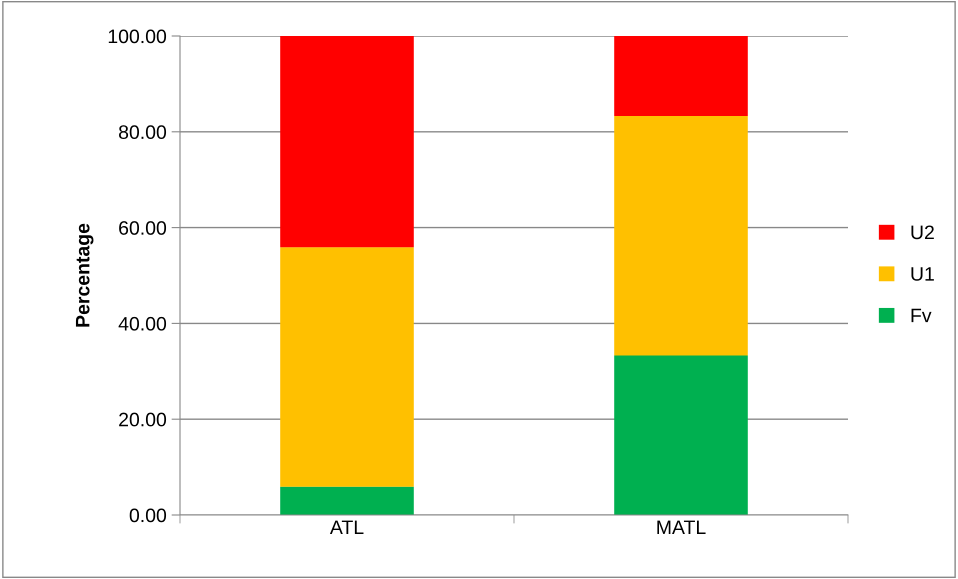 The image size is (958, 579). What do you see at coordinates (142, 419) in the screenshot?
I see `y-tick-label: 20.00` at bounding box center [142, 419].